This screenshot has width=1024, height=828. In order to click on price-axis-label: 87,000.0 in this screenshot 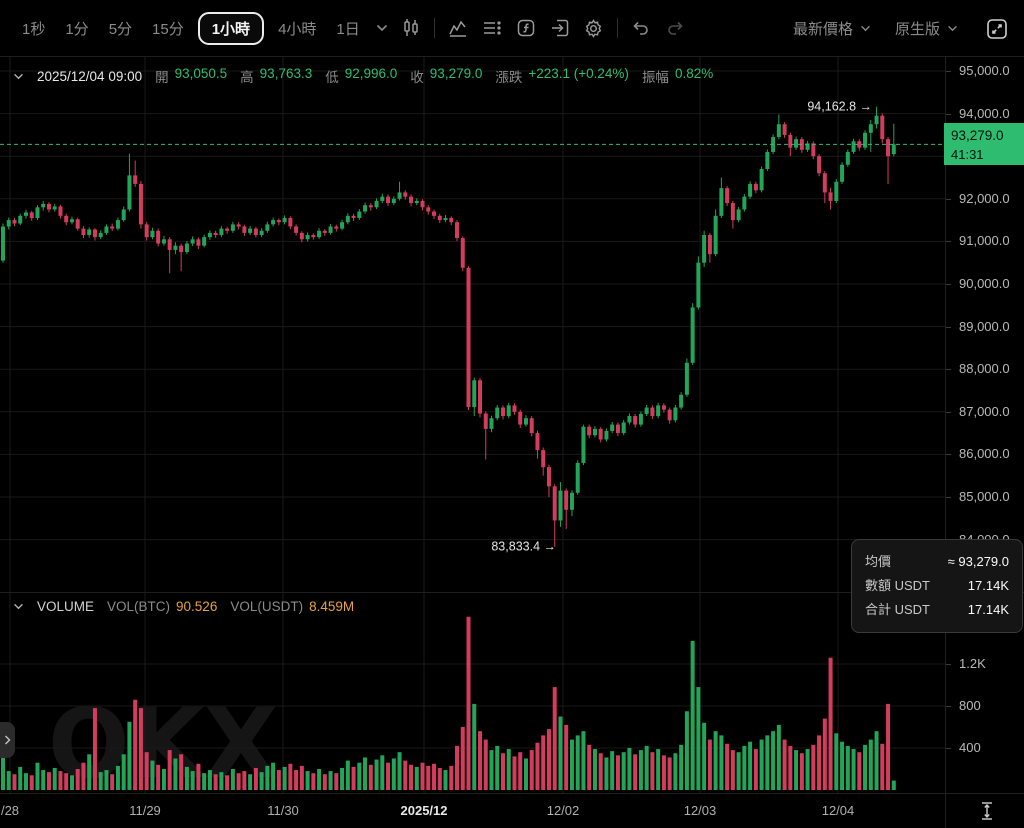, I will do `click(984, 411)`.